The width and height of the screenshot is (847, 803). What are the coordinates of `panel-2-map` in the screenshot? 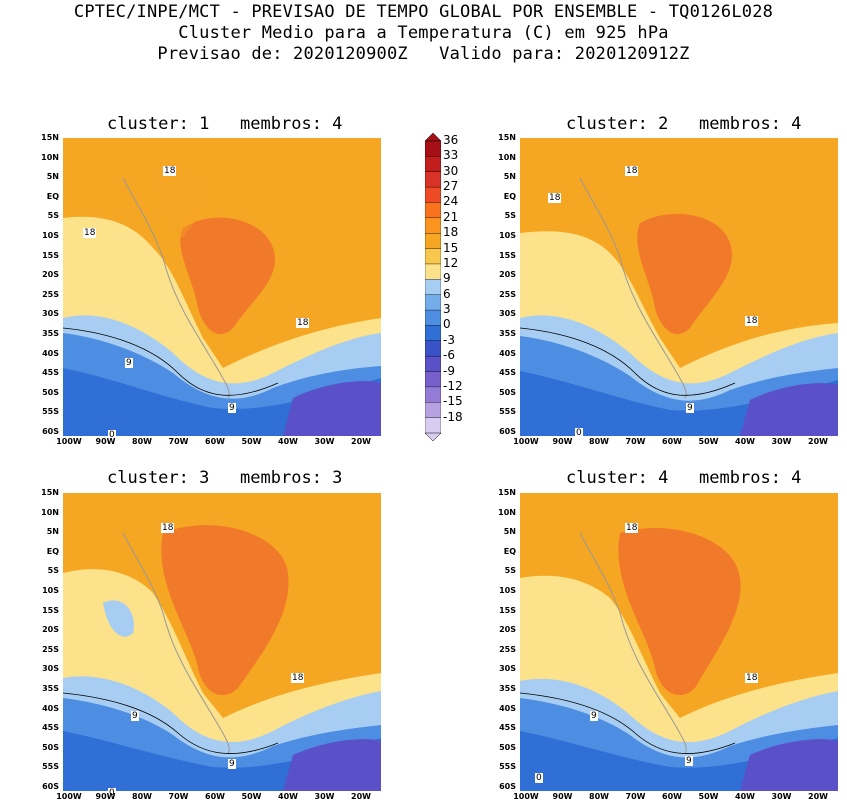 It's located at (679, 287).